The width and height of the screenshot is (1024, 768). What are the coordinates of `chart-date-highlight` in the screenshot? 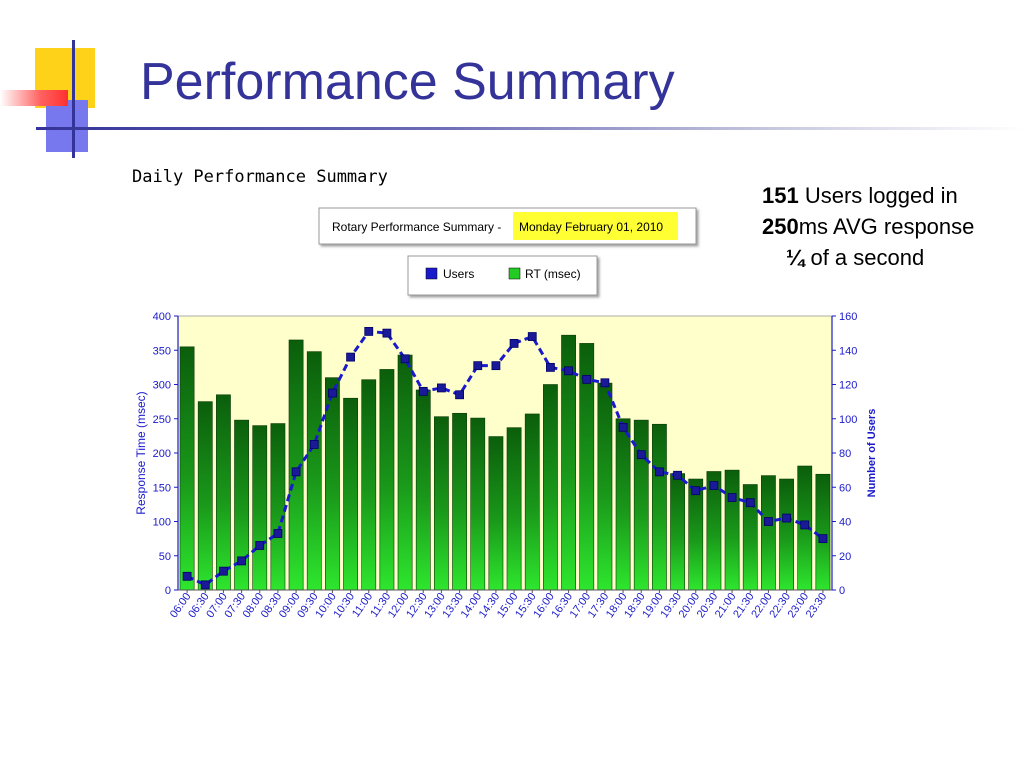 It's located at (595, 226).